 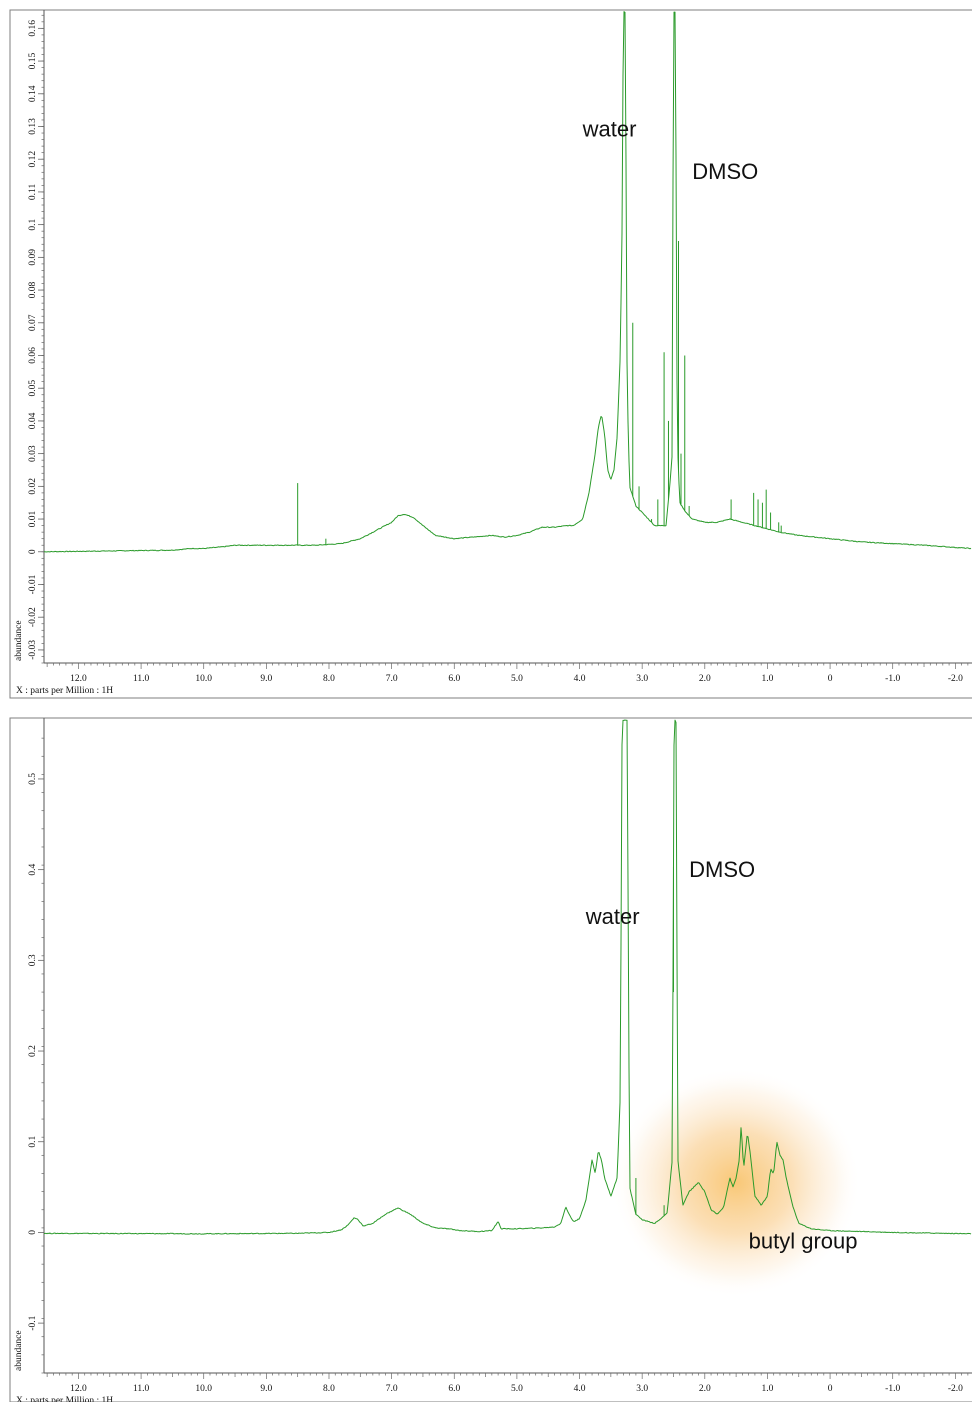 What do you see at coordinates (33, 1322) in the screenshot?
I see `y-tick-label: -0.1` at bounding box center [33, 1322].